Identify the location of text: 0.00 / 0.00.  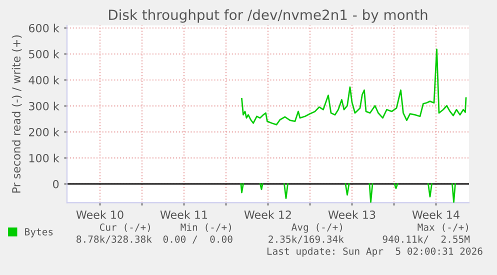
(197, 239).